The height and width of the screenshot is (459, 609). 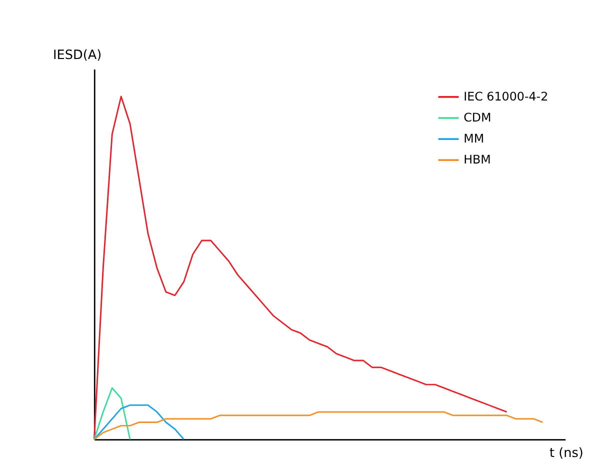 What do you see at coordinates (477, 159) in the screenshot?
I see `legend-label: HBM` at bounding box center [477, 159].